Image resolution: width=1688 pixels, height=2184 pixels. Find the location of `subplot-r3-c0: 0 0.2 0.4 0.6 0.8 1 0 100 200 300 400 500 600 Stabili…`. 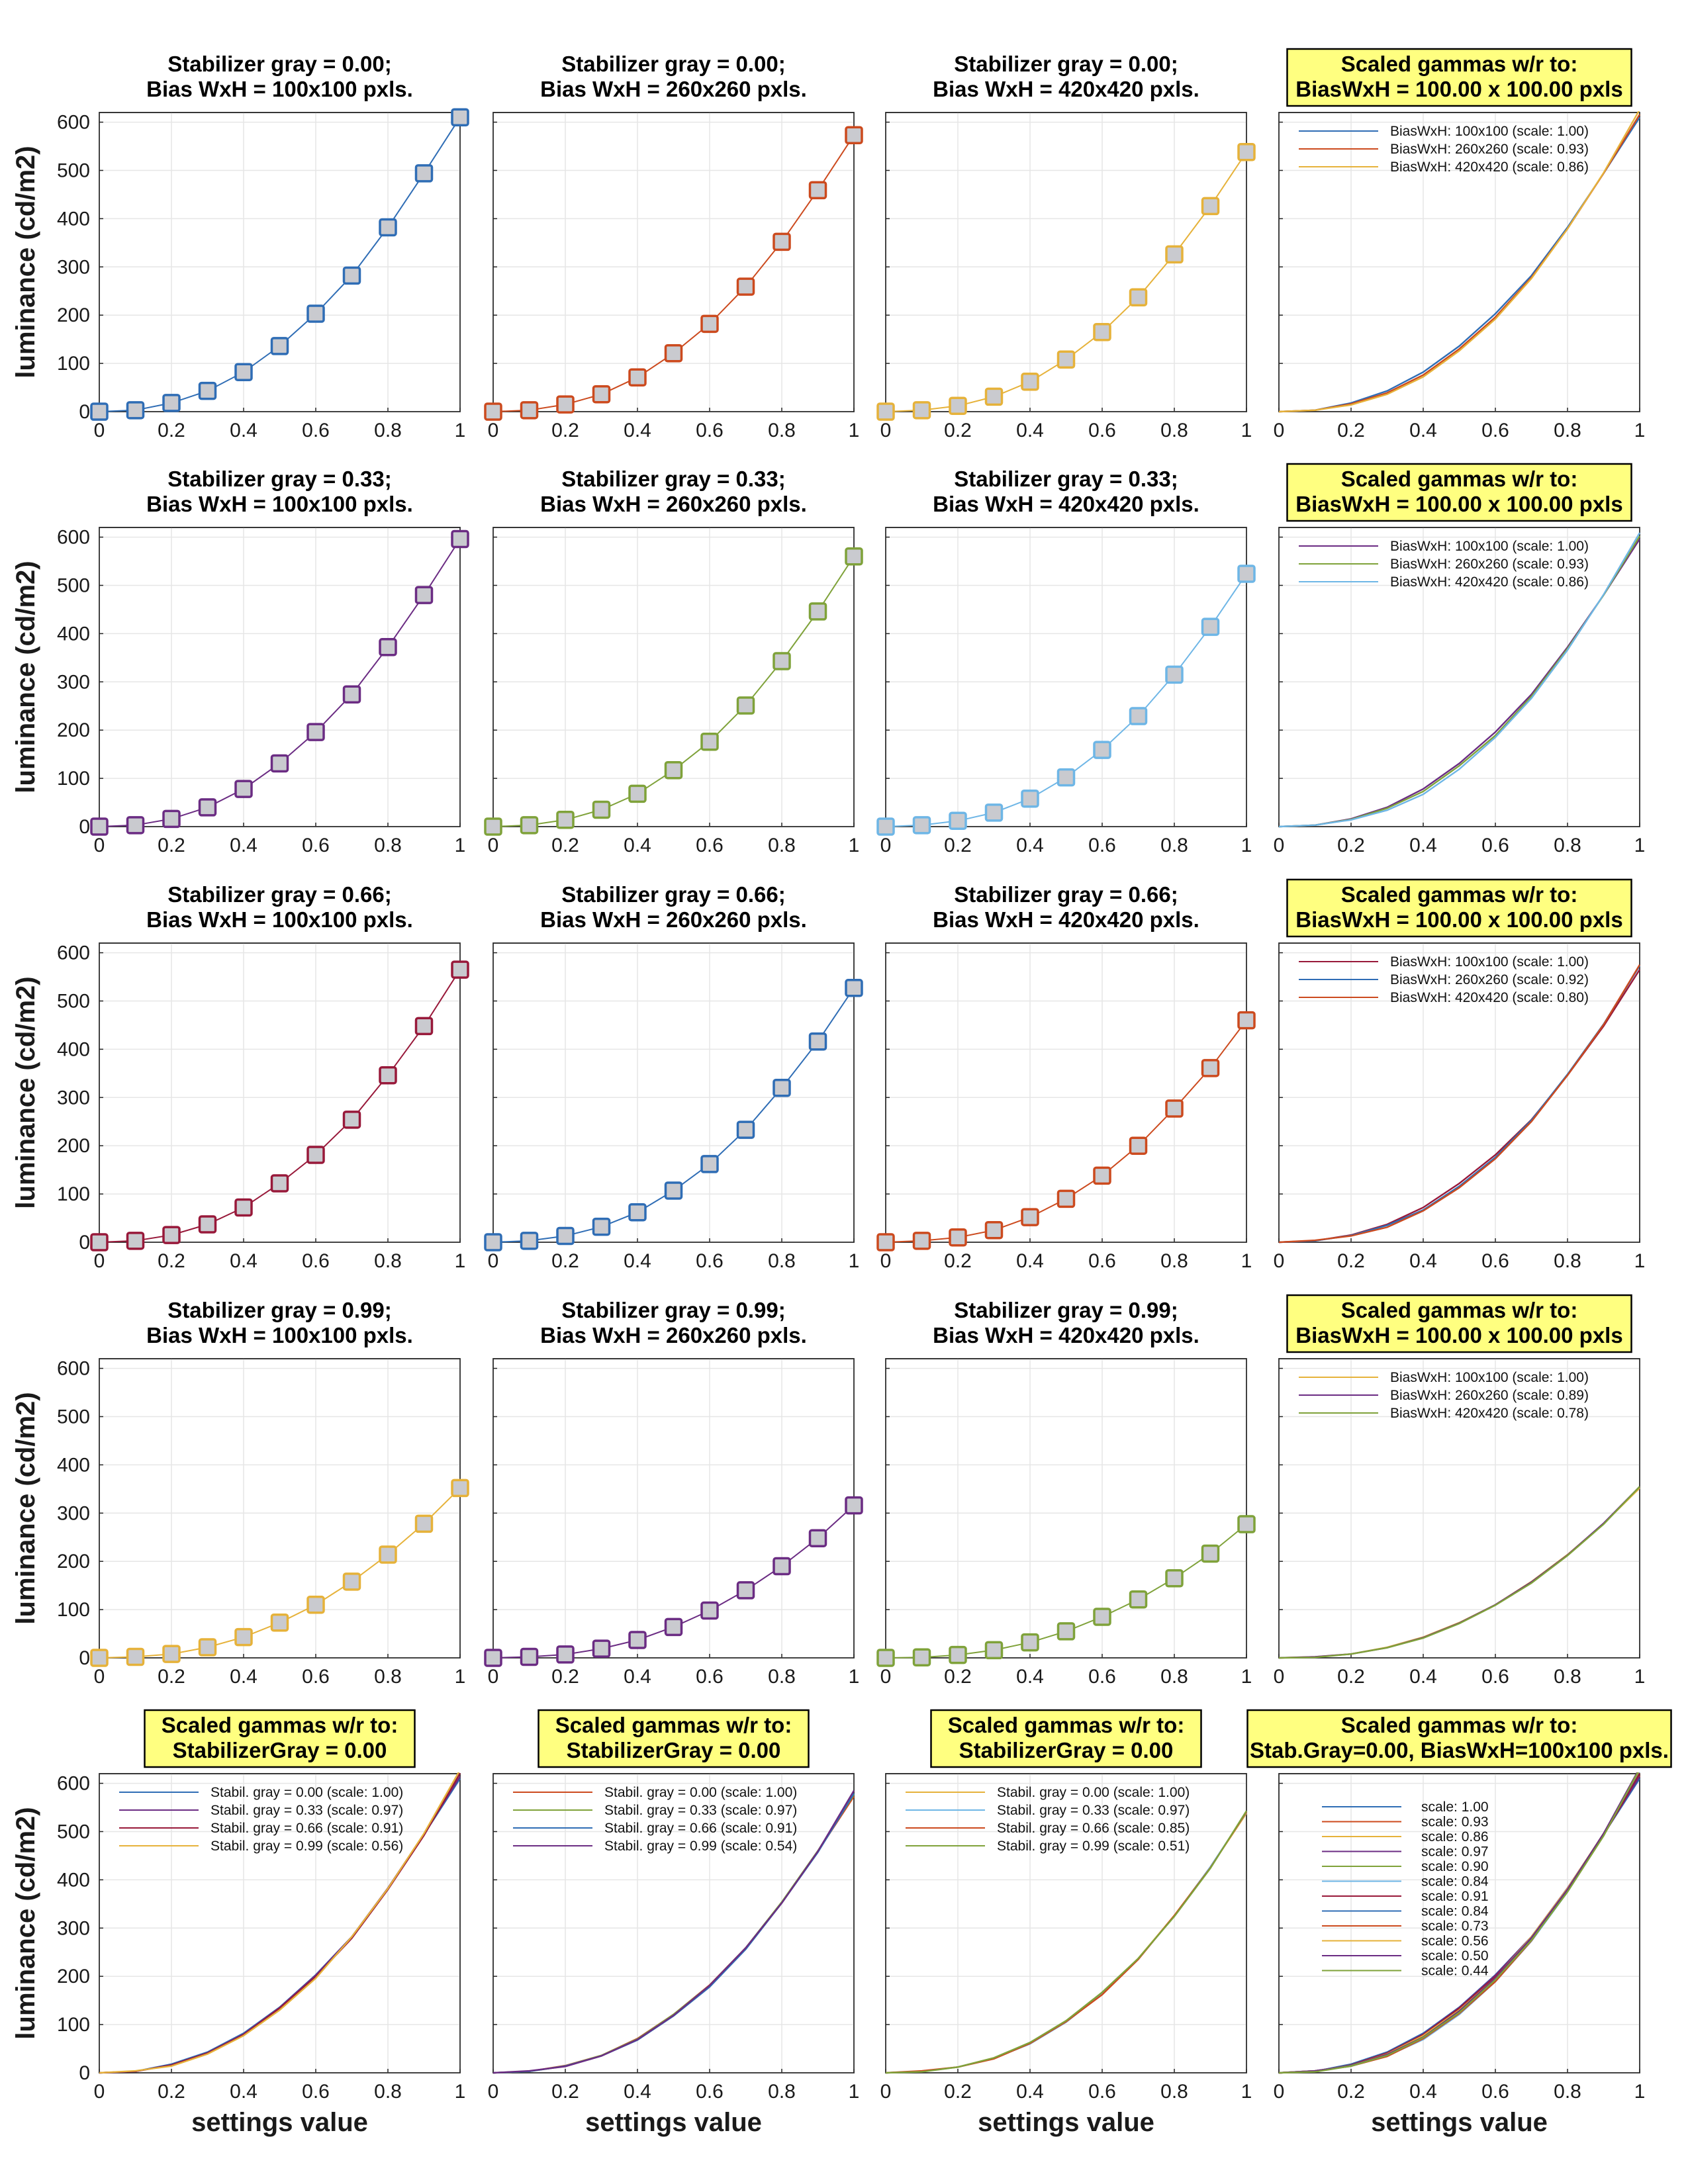

subplot-r3-c0: 0 0.2 0.4 0.6 0.8 1 0 100 200 300 400 500 600 Stabili… is located at coordinates (240, 1493).